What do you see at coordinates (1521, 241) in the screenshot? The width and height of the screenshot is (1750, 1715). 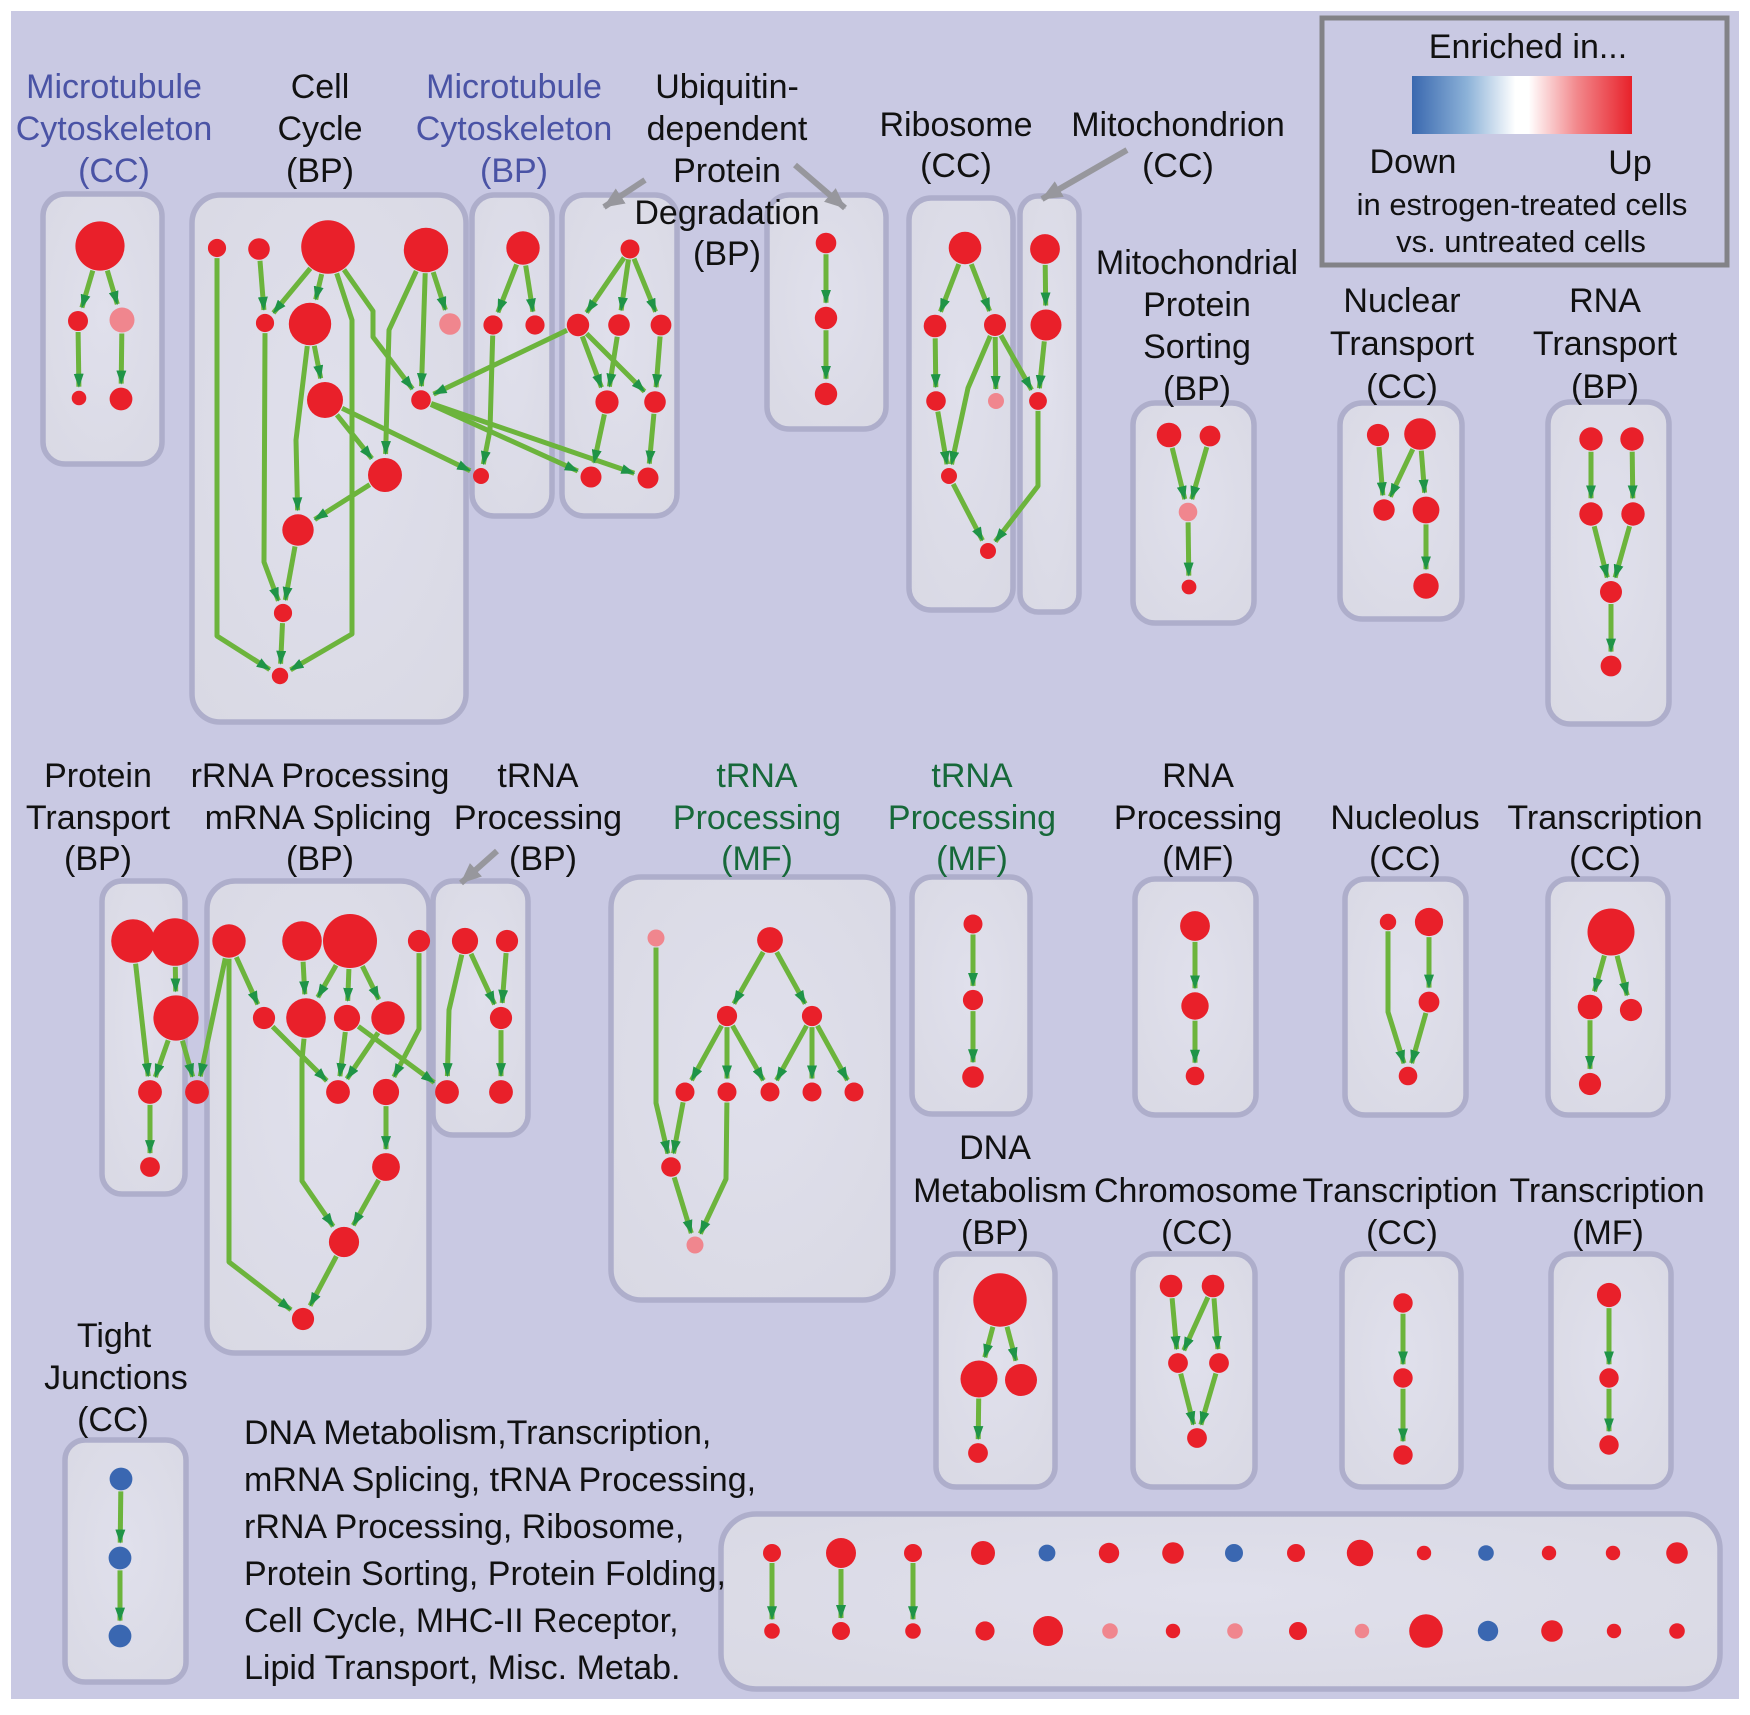 I see `svg-text: vs. untreated cells` at bounding box center [1521, 241].